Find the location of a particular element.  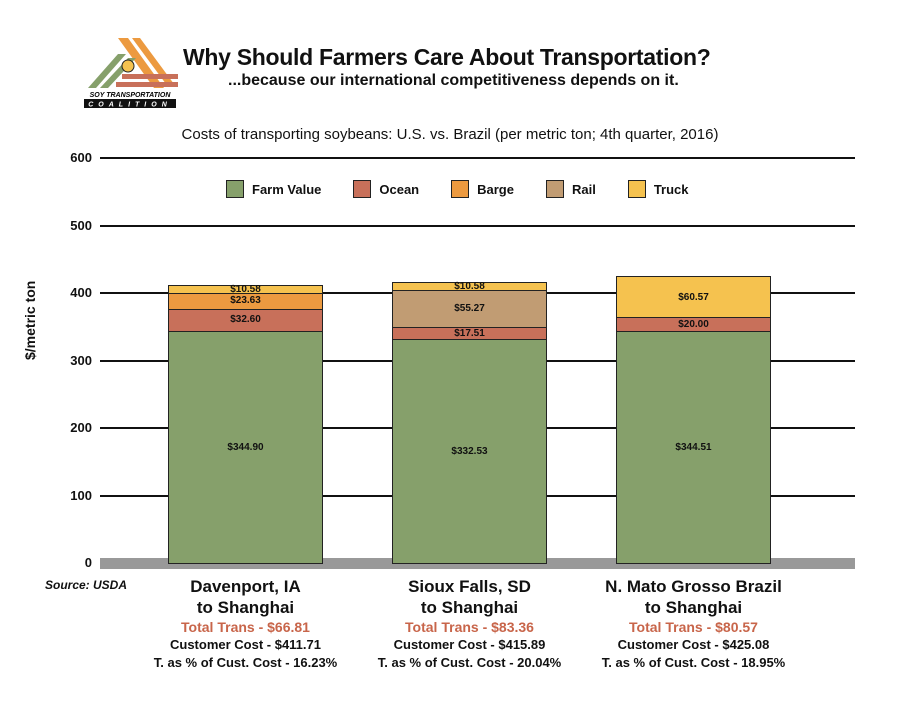

category-pct: T. as % of Cust. Cost - 20.04% is located at coordinates (469, 662).